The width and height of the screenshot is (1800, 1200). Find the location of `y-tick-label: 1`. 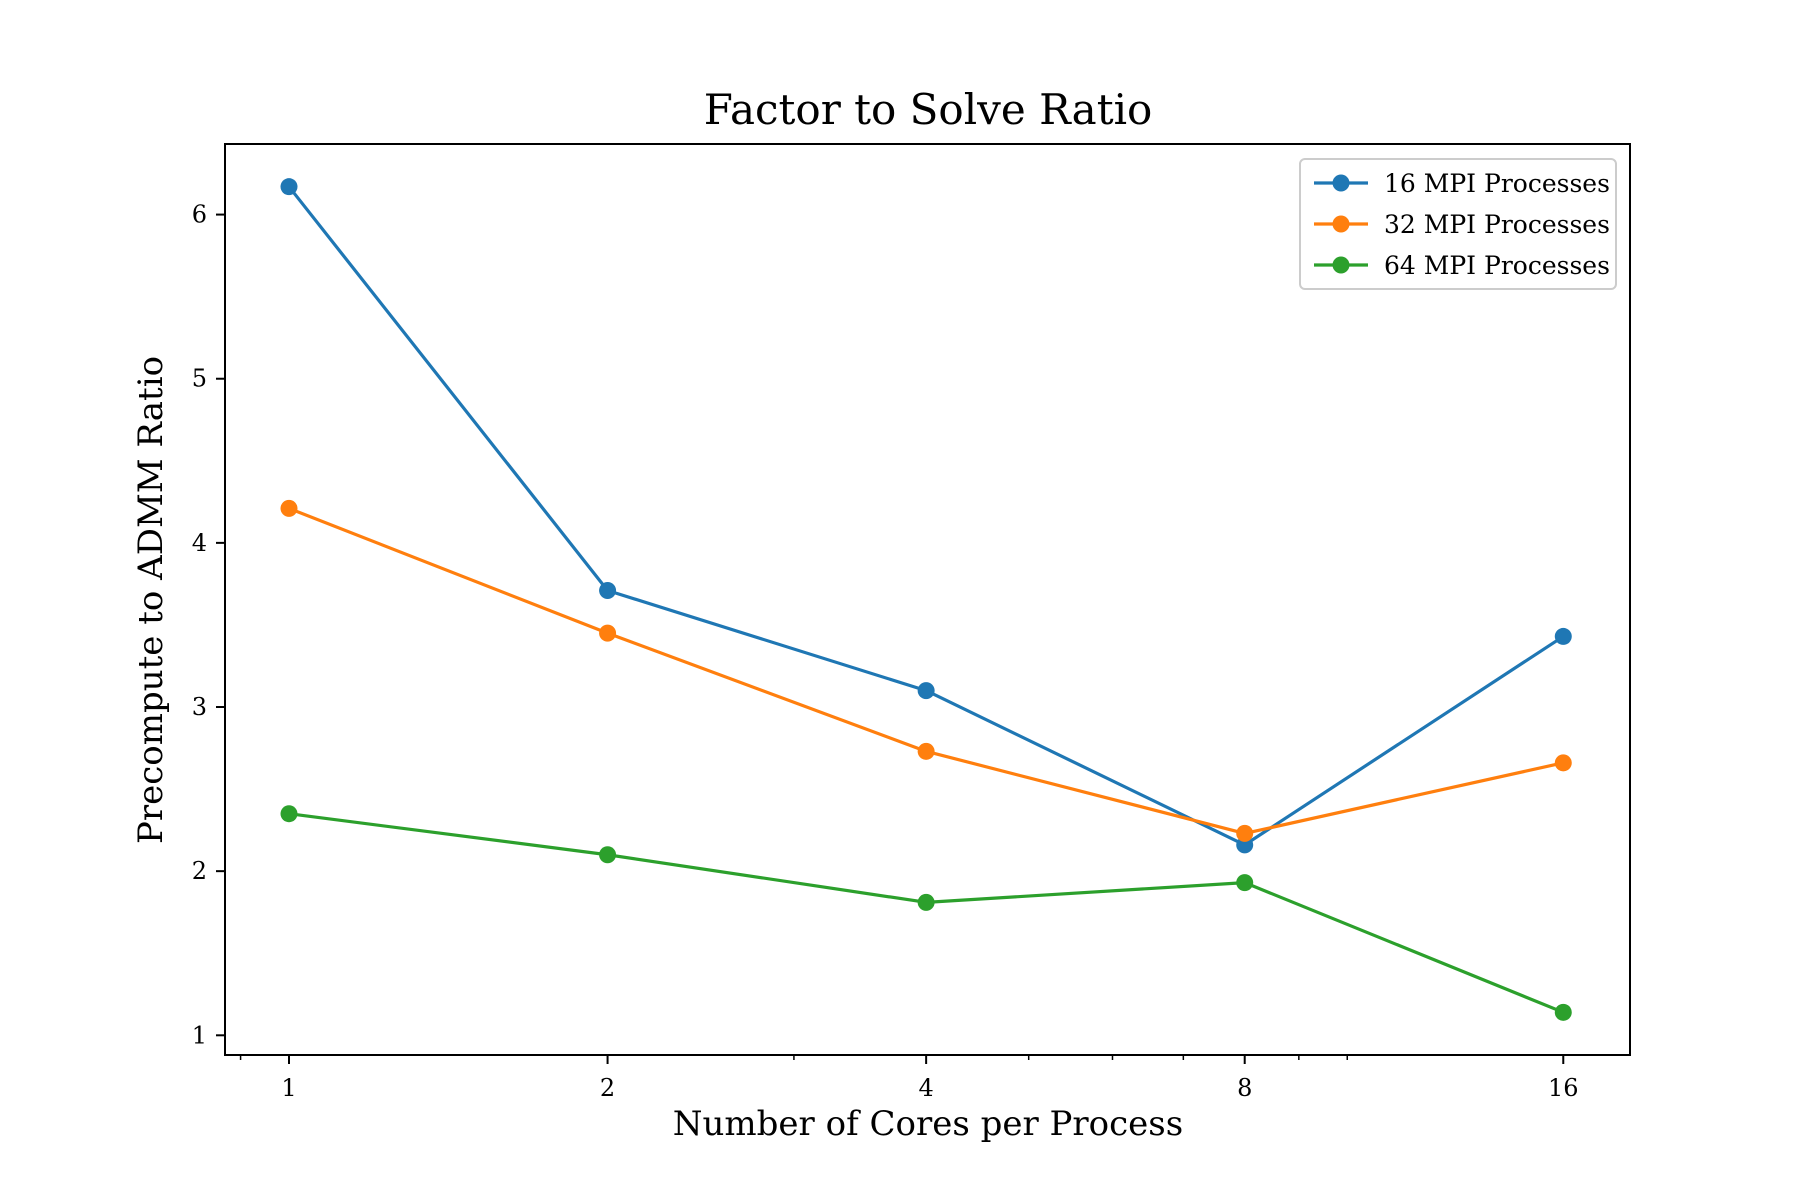

y-tick-label: 1 is located at coordinates (199, 1035).